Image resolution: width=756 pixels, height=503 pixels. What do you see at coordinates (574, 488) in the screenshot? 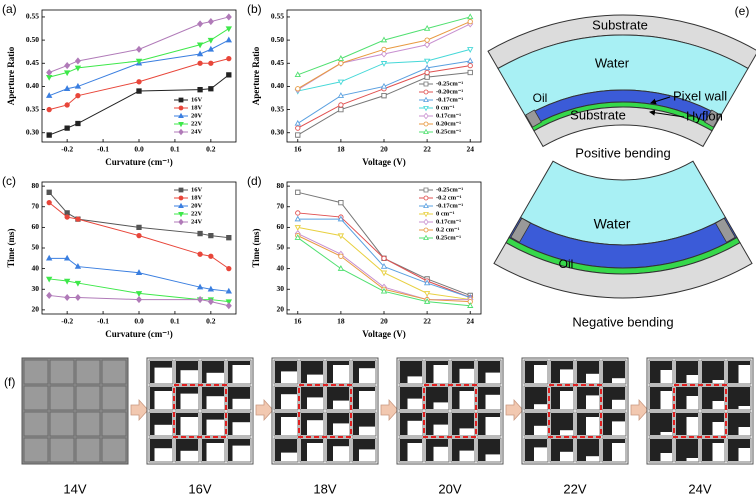
I see `caption: 22V` at bounding box center [574, 488].